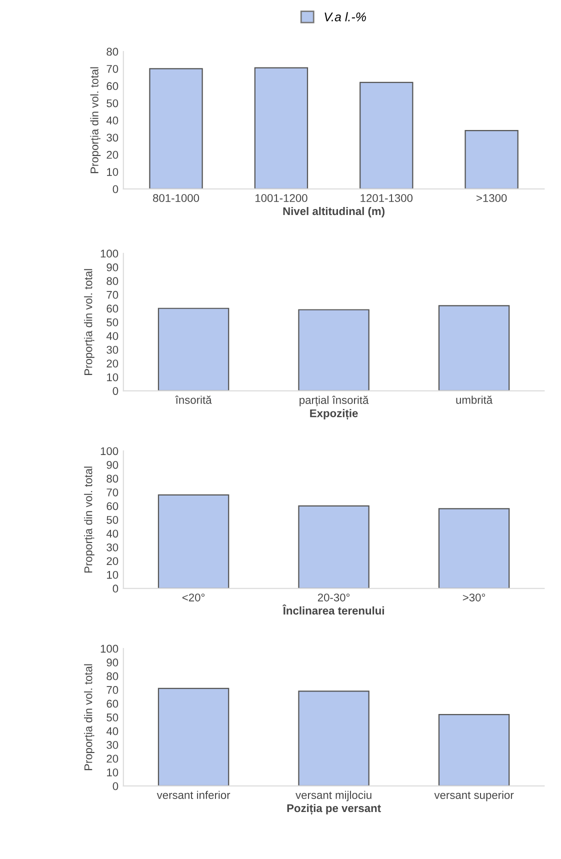 This screenshot has height=859, width=561. What do you see at coordinates (193, 400) in the screenshot?
I see `x-tick-label: însorită` at bounding box center [193, 400].